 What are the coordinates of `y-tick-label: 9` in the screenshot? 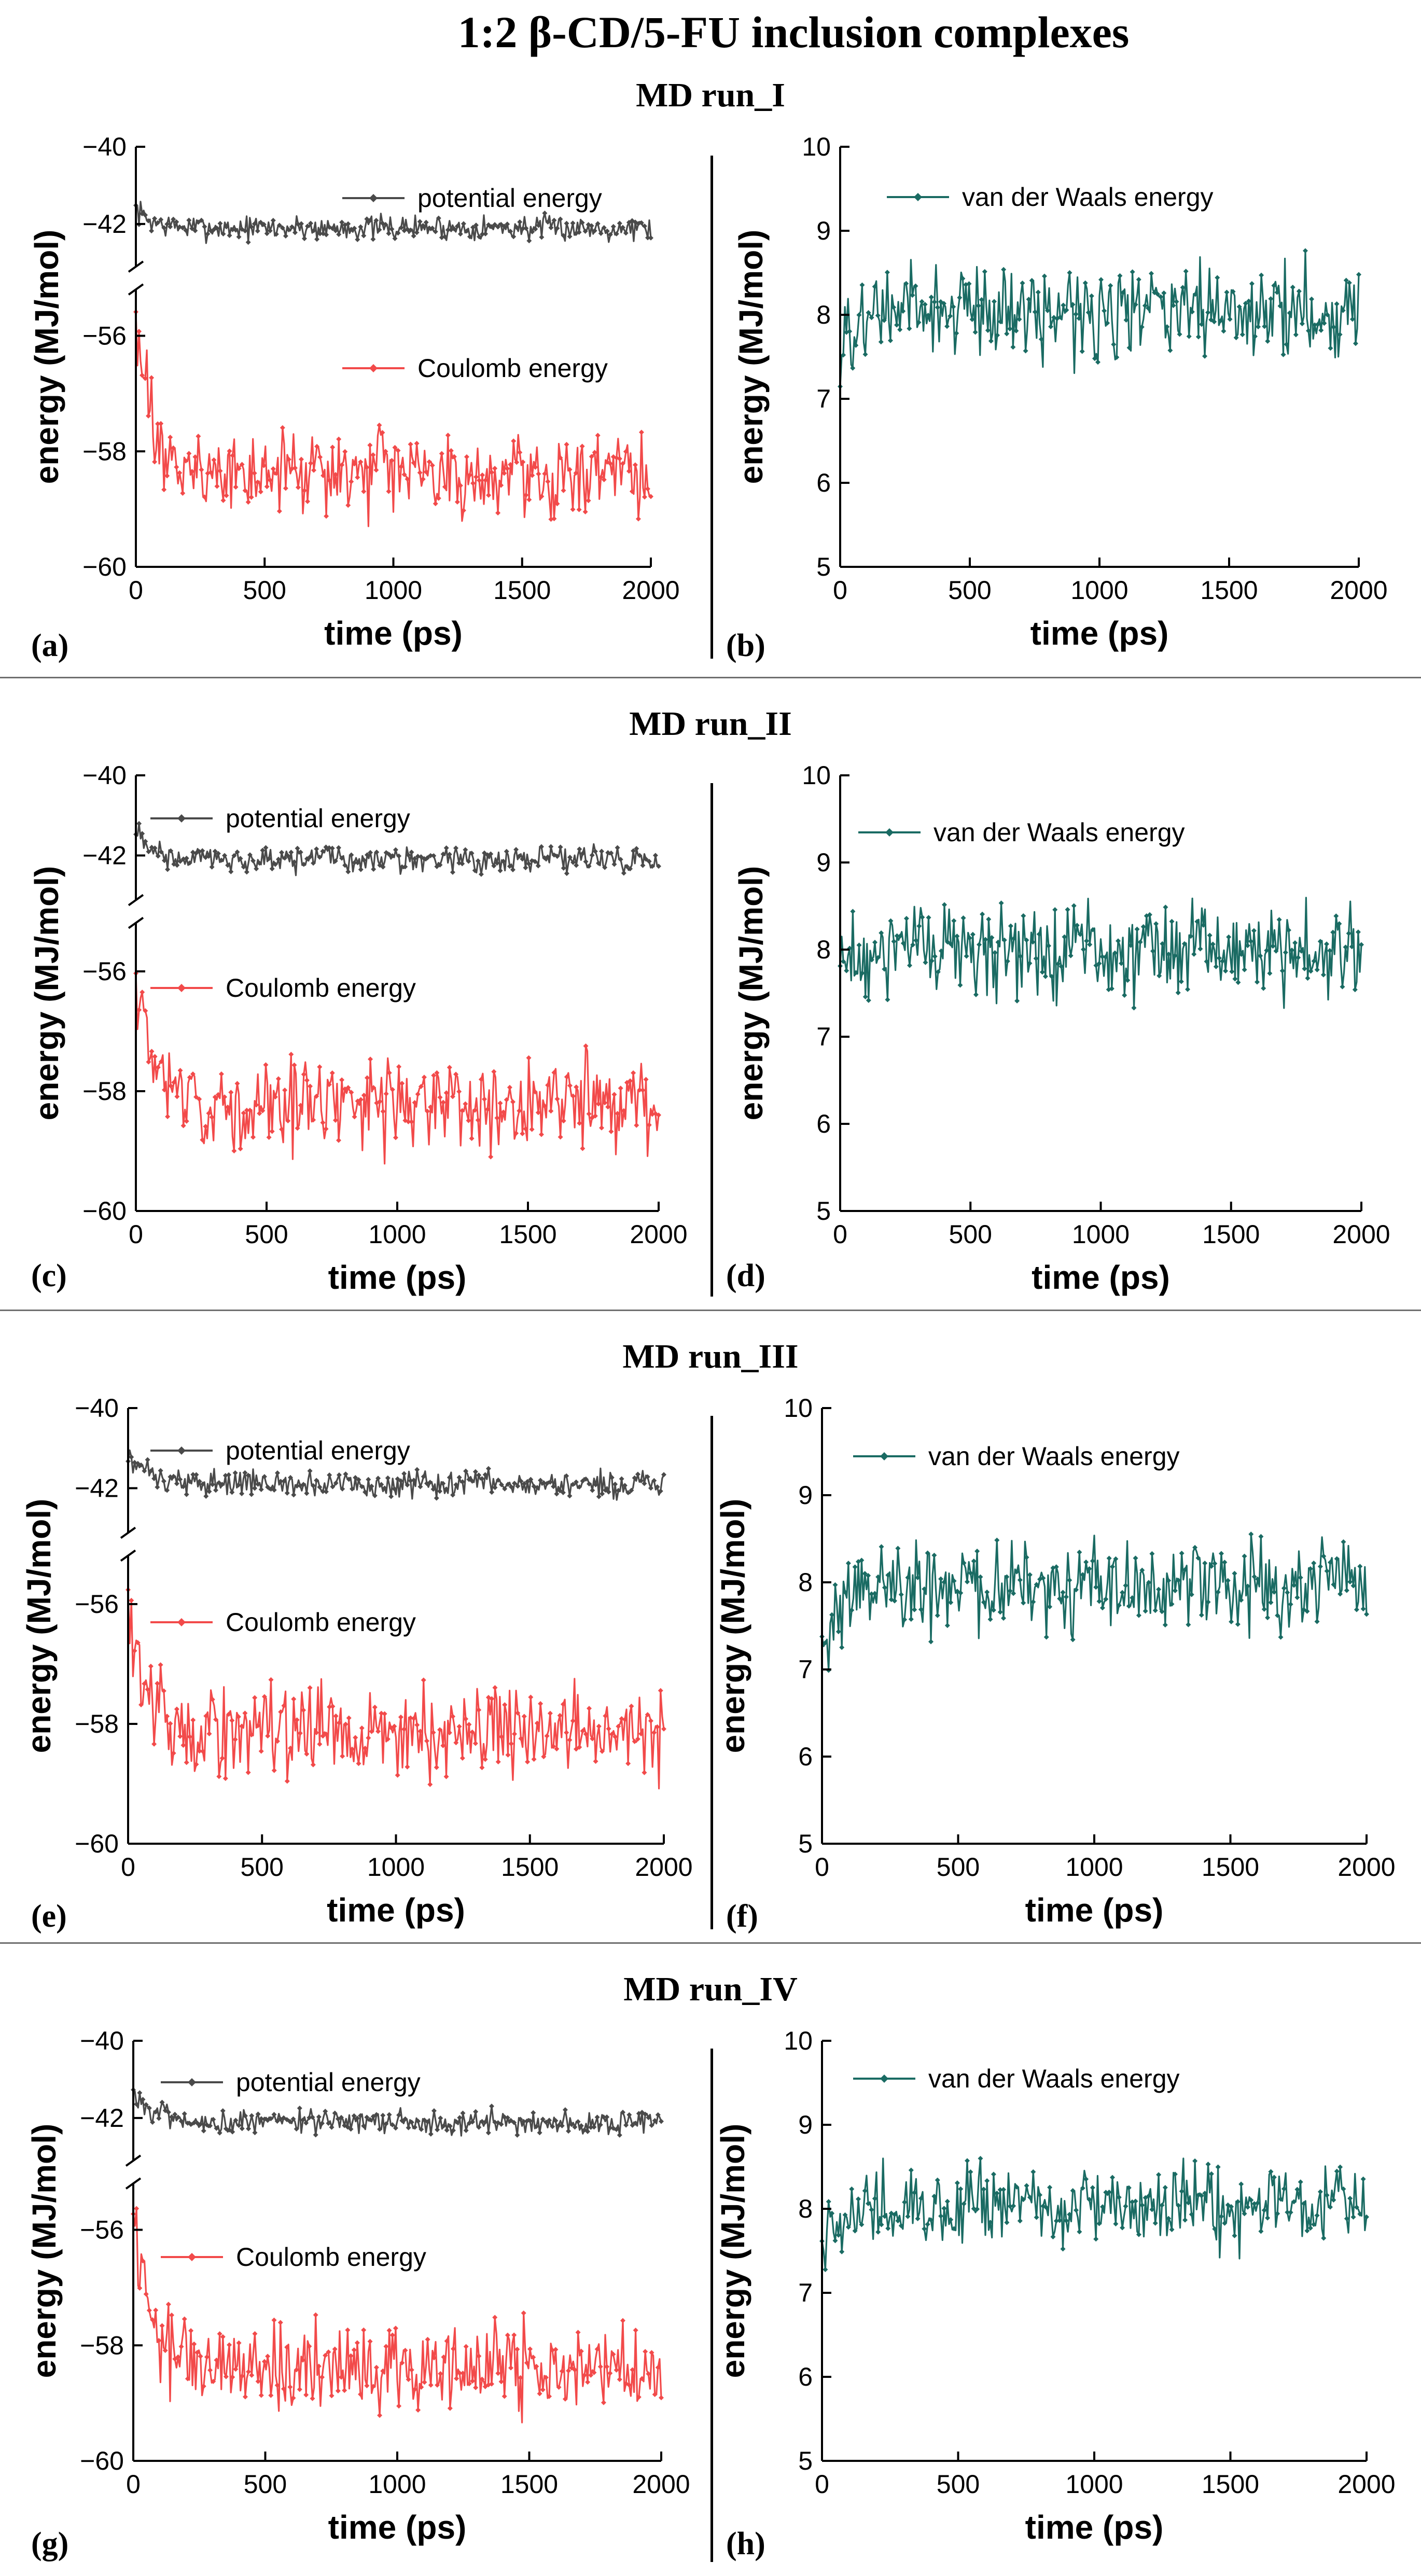 It's located at (823, 862).